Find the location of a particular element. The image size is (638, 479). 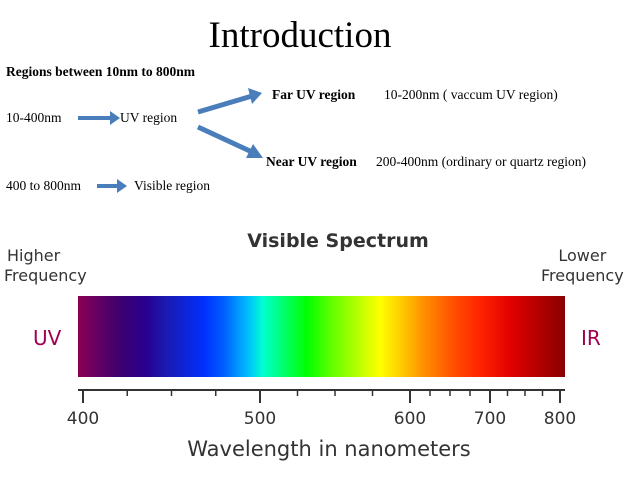

lower-line-1: Lower is located at coordinates (582, 255).